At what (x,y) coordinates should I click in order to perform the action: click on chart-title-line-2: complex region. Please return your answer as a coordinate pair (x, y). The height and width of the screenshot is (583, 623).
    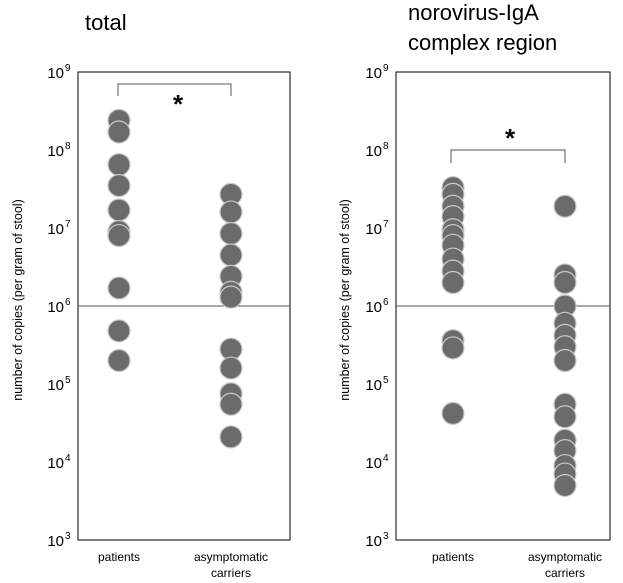
    Looking at the image, I should click on (482, 42).